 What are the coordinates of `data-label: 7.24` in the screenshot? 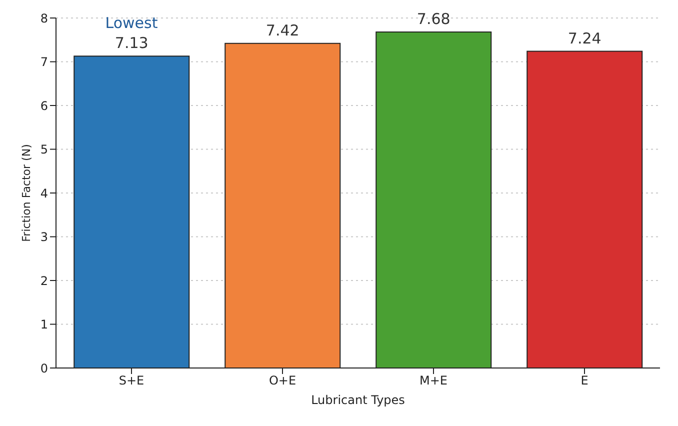 It's located at (585, 38).